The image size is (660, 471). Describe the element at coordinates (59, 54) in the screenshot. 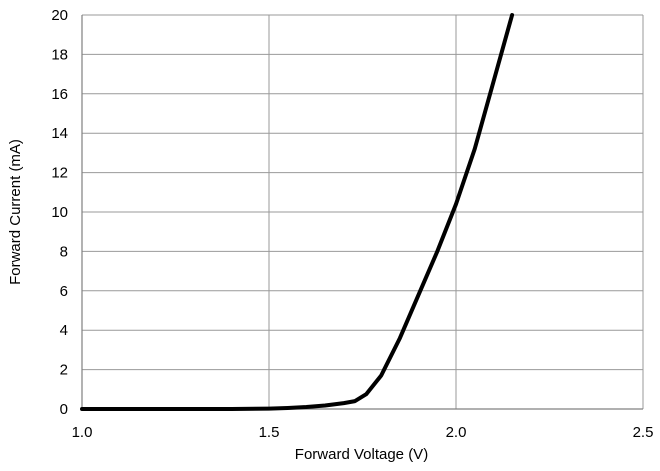

I see `y-tick-label: 18` at that location.